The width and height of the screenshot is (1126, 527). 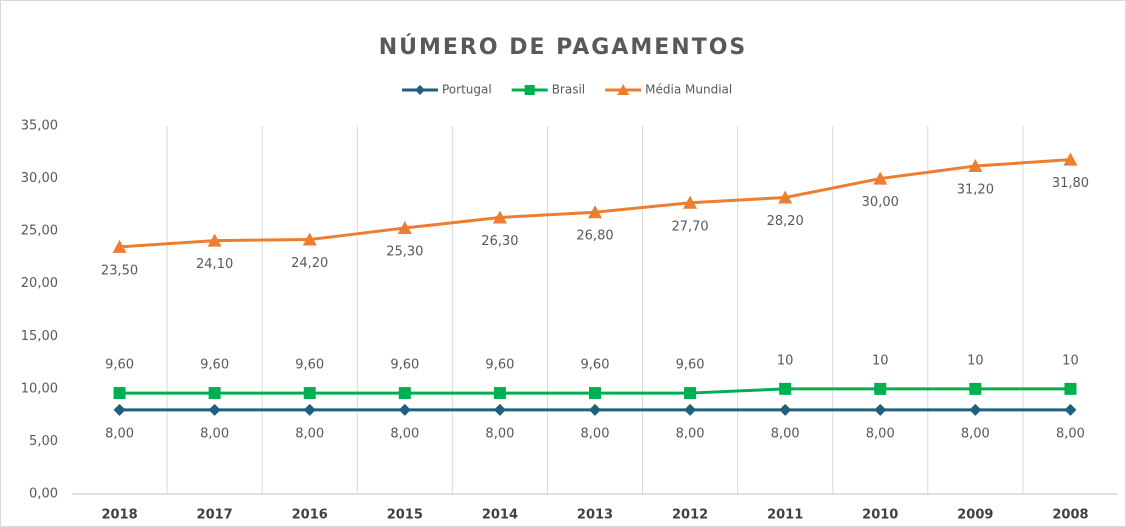 I want to click on data-label: 31,80, so click(x=1070, y=183).